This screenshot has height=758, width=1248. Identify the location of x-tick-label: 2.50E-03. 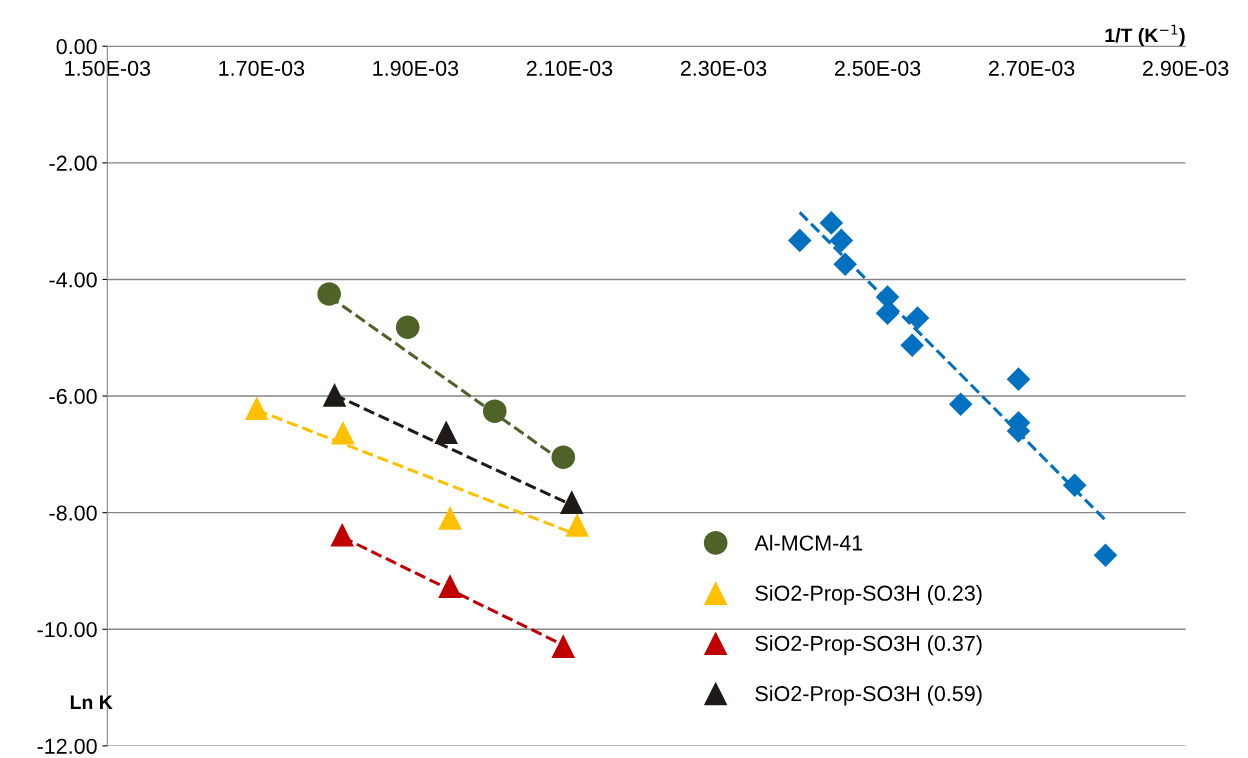
(877, 68).